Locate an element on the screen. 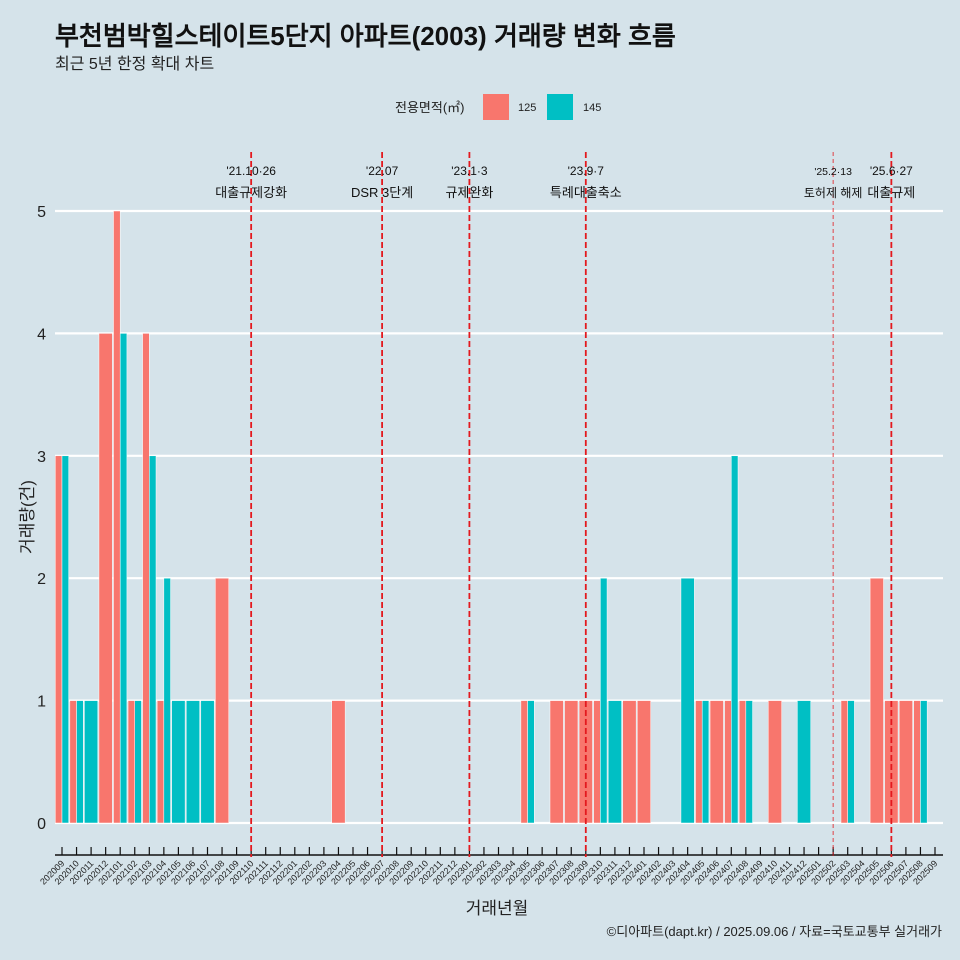 The height and width of the screenshot is (960, 960). event-label: 토허제 해제 is located at coordinates (833, 193).